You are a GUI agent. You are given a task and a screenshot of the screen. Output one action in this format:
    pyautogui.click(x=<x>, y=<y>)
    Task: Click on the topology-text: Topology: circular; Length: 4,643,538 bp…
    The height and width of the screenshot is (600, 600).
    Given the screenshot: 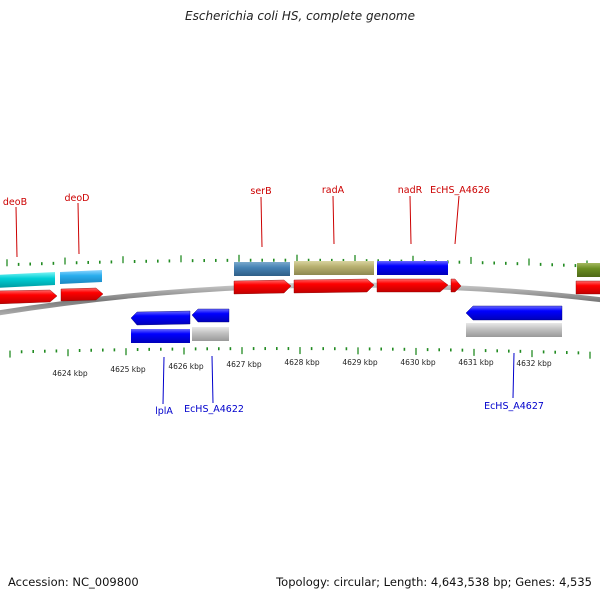 What is the action you would take?
    pyautogui.click(x=434, y=582)
    